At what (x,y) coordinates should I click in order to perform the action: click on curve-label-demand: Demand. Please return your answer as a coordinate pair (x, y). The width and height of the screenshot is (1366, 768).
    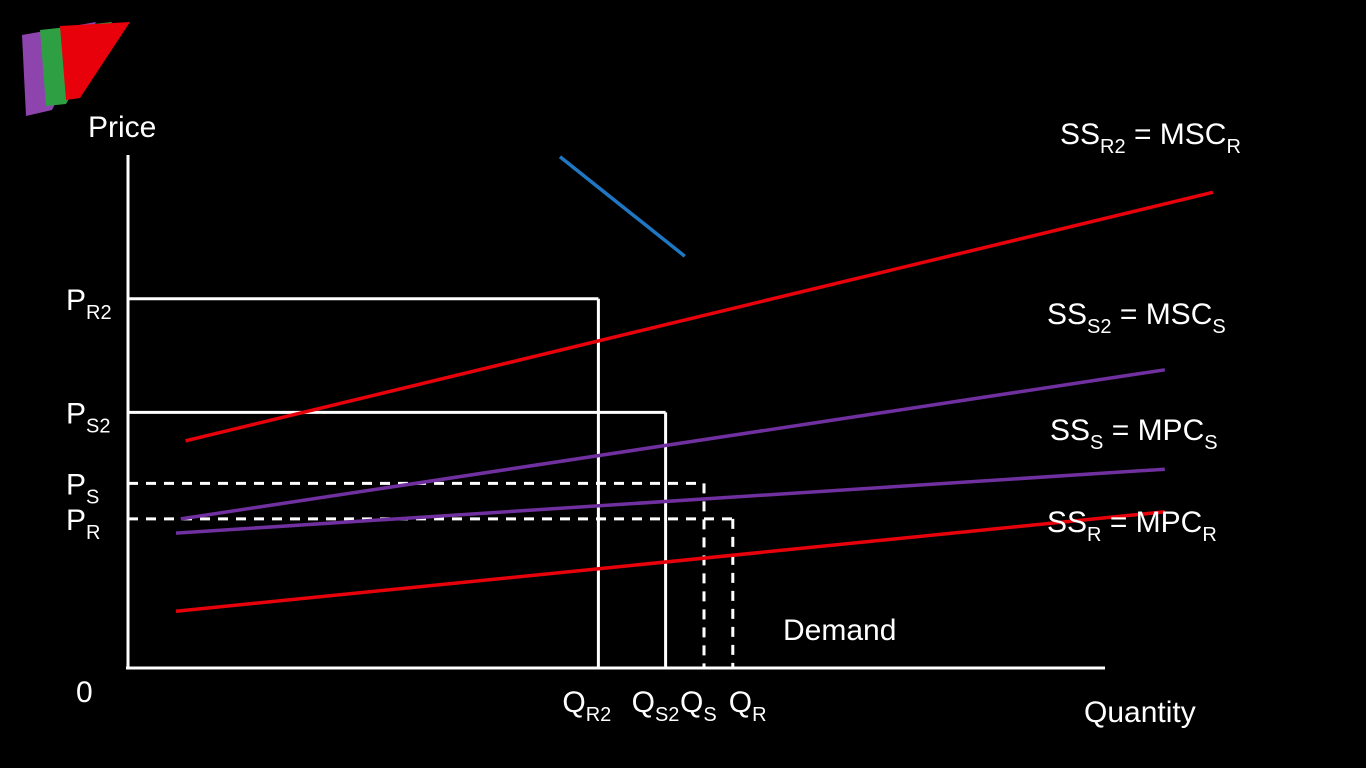
    Looking at the image, I should click on (839, 630).